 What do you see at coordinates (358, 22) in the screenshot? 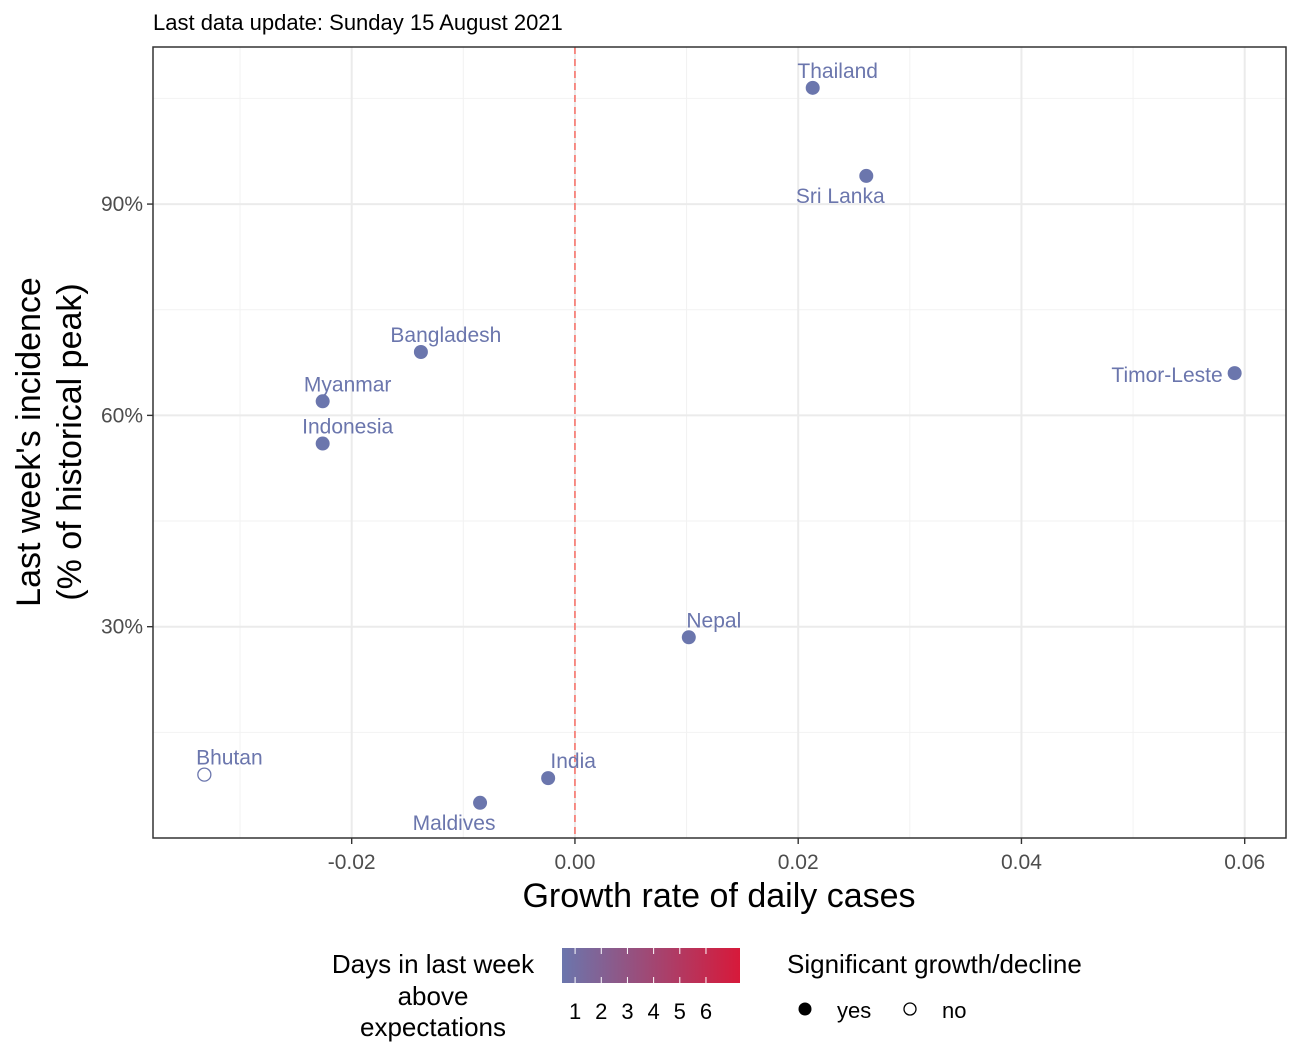
I see `last-update-subtitle: Last data update: Sunday 15 August 2021` at bounding box center [358, 22].